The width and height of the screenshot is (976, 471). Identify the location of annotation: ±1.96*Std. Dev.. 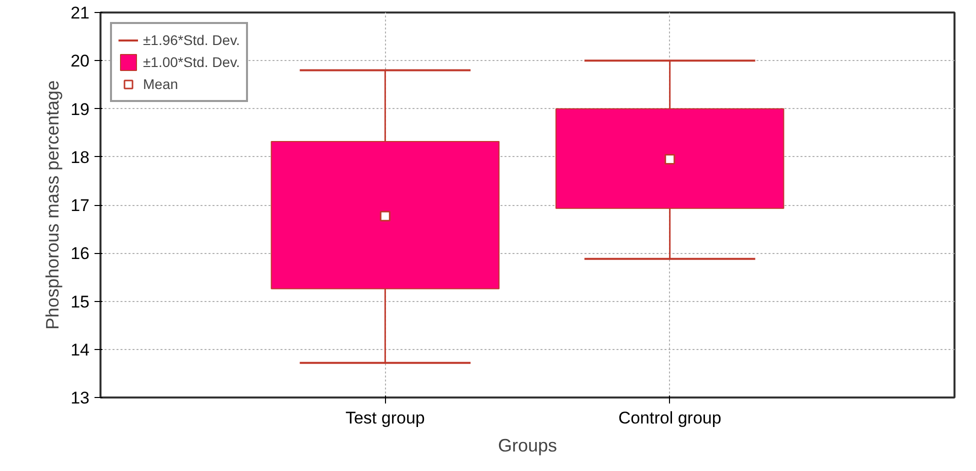
(191, 40).